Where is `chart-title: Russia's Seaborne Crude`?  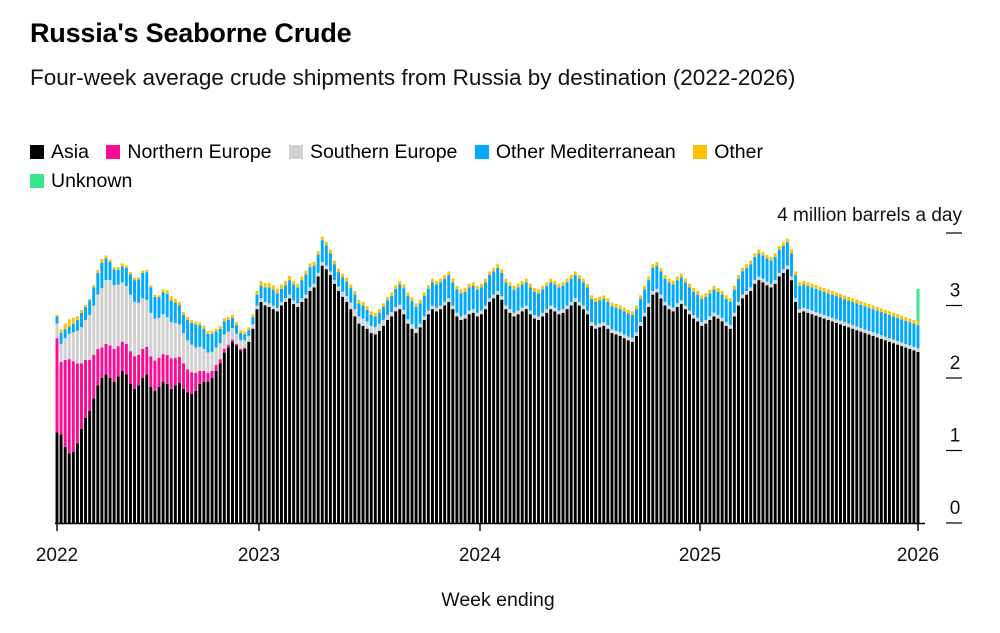 chart-title: Russia's Seaborne Crude is located at coordinates (191, 33).